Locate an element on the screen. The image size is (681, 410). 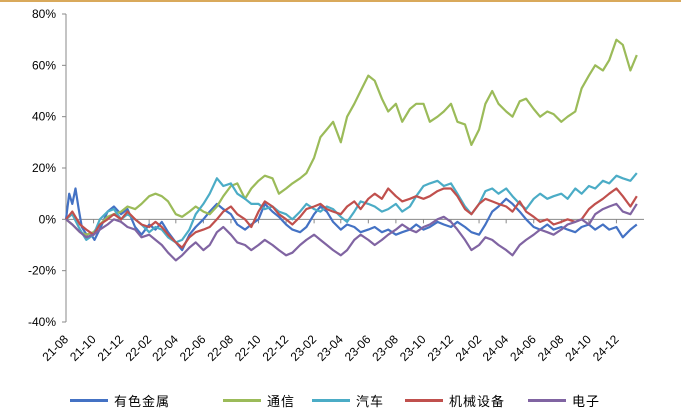
x-tick-label: 23-02 is located at coordinates (304, 348).